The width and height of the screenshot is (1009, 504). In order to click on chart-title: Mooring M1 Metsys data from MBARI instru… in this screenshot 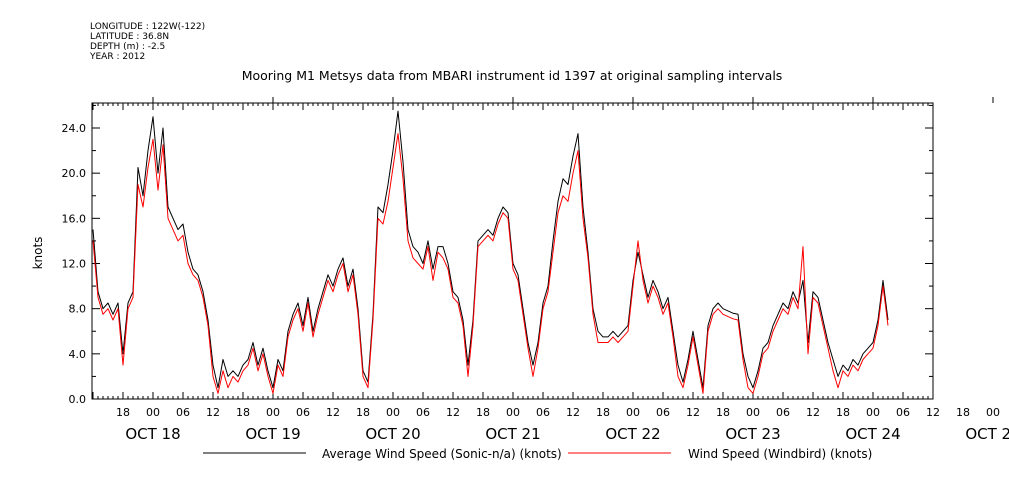, I will do `click(512, 75)`.